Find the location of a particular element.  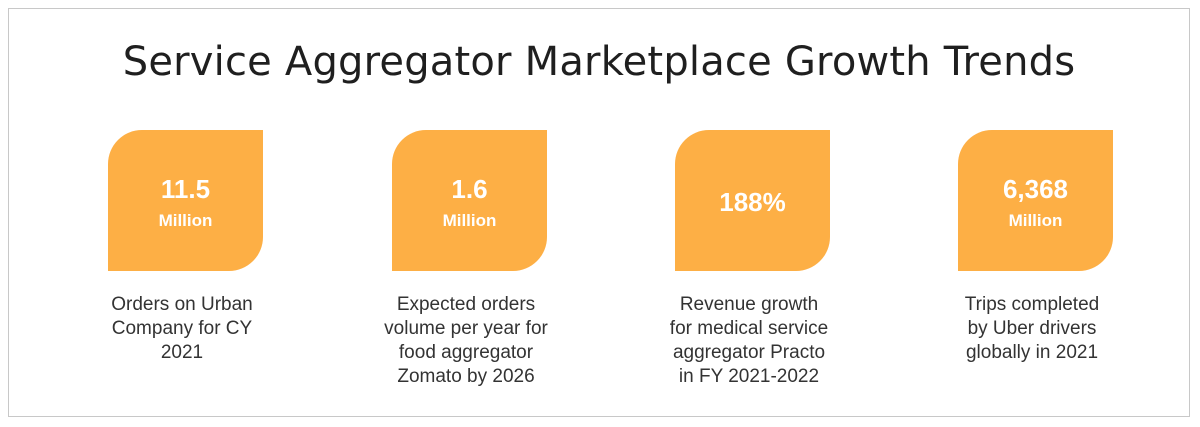

stat-badge: 1.6 Million is located at coordinates (469, 200).